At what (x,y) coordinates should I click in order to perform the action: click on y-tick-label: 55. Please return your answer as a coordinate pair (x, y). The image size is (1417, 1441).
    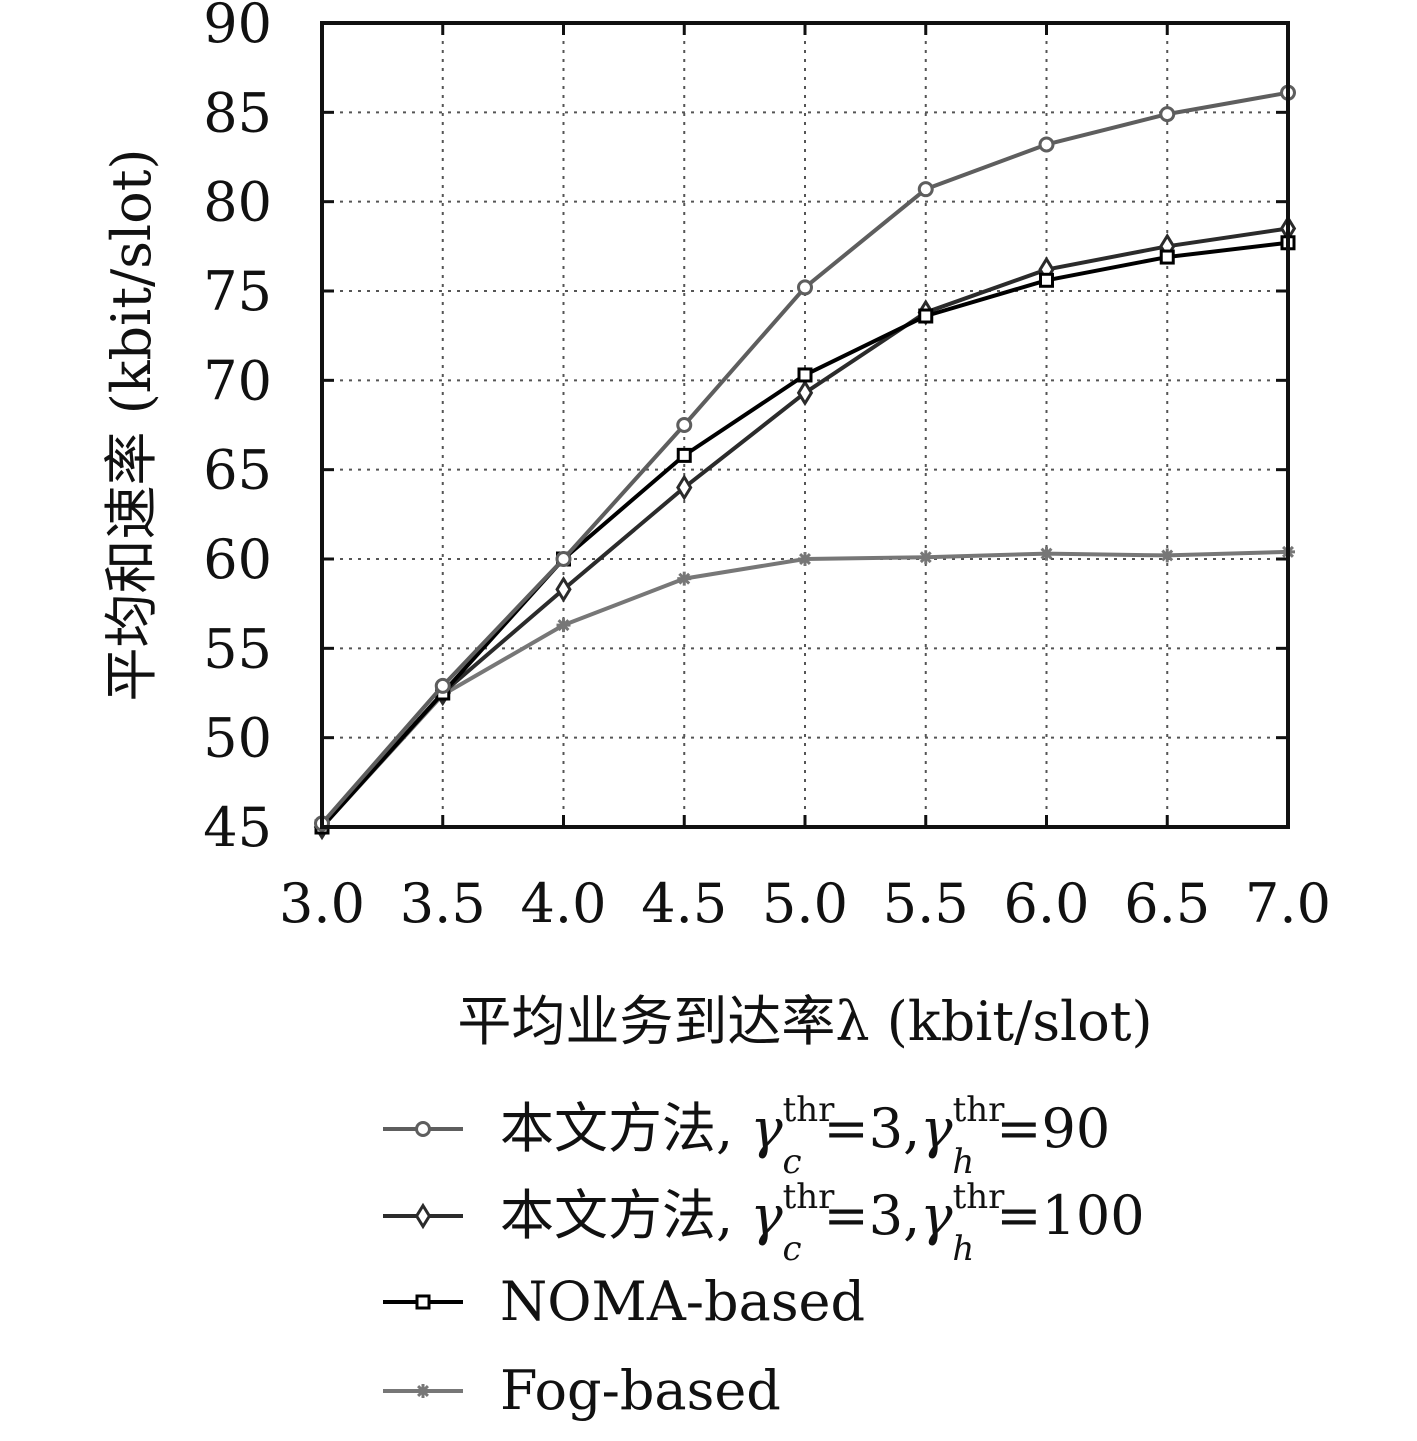
    Looking at the image, I should click on (237, 648).